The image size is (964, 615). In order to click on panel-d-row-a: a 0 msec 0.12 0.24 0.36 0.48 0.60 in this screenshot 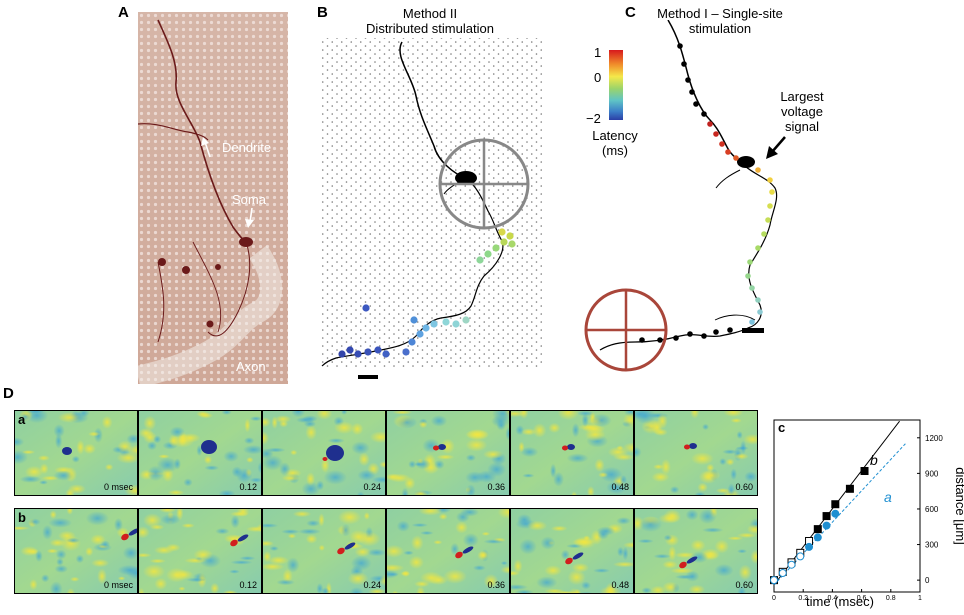, I will do `click(387, 453)`.